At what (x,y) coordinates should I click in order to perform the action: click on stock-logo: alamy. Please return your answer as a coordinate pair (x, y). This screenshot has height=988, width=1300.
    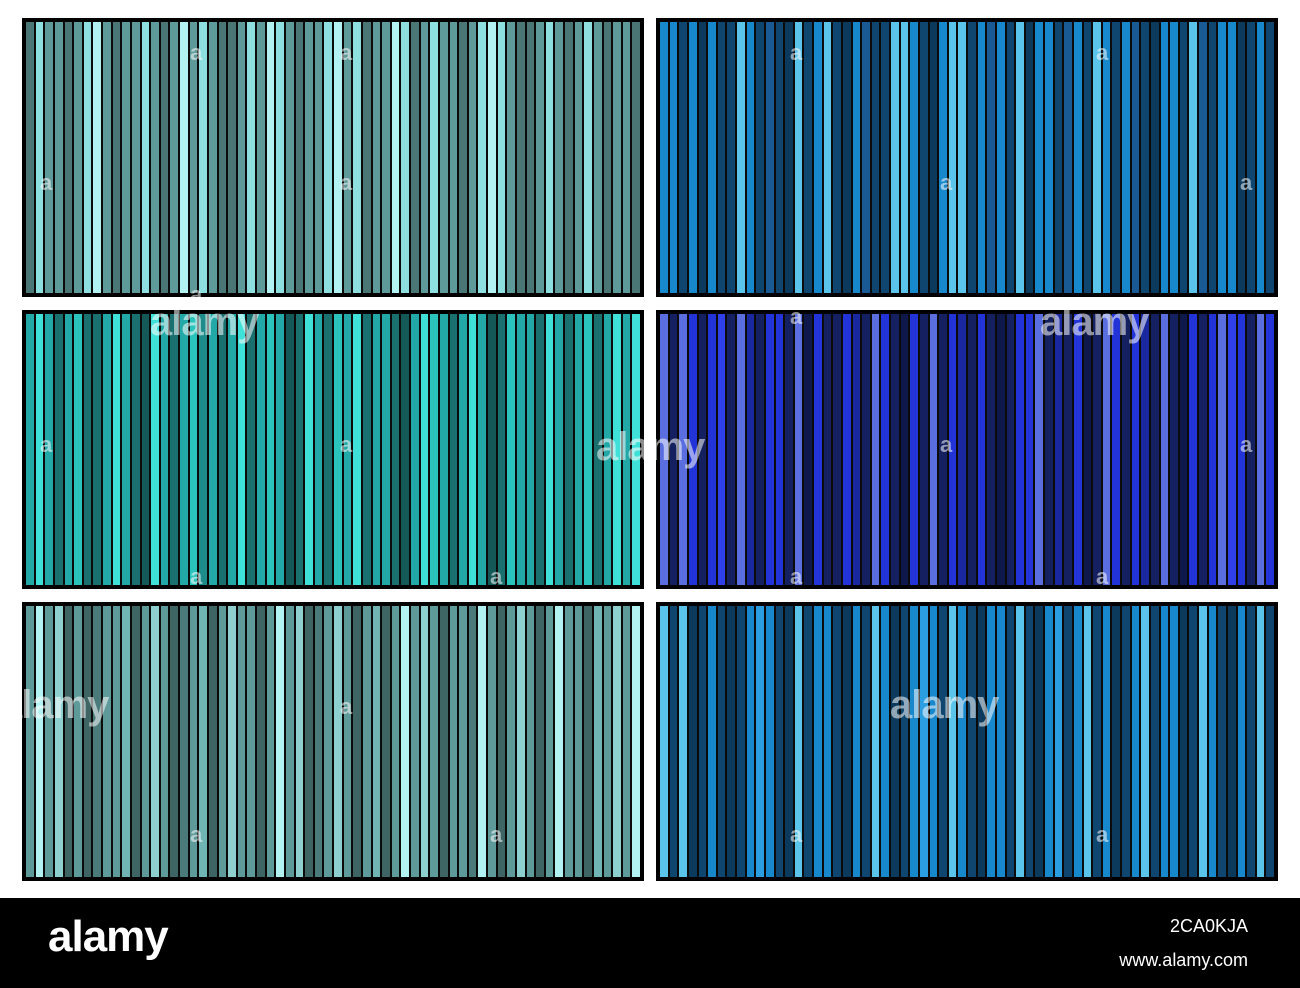
    Looking at the image, I should click on (108, 936).